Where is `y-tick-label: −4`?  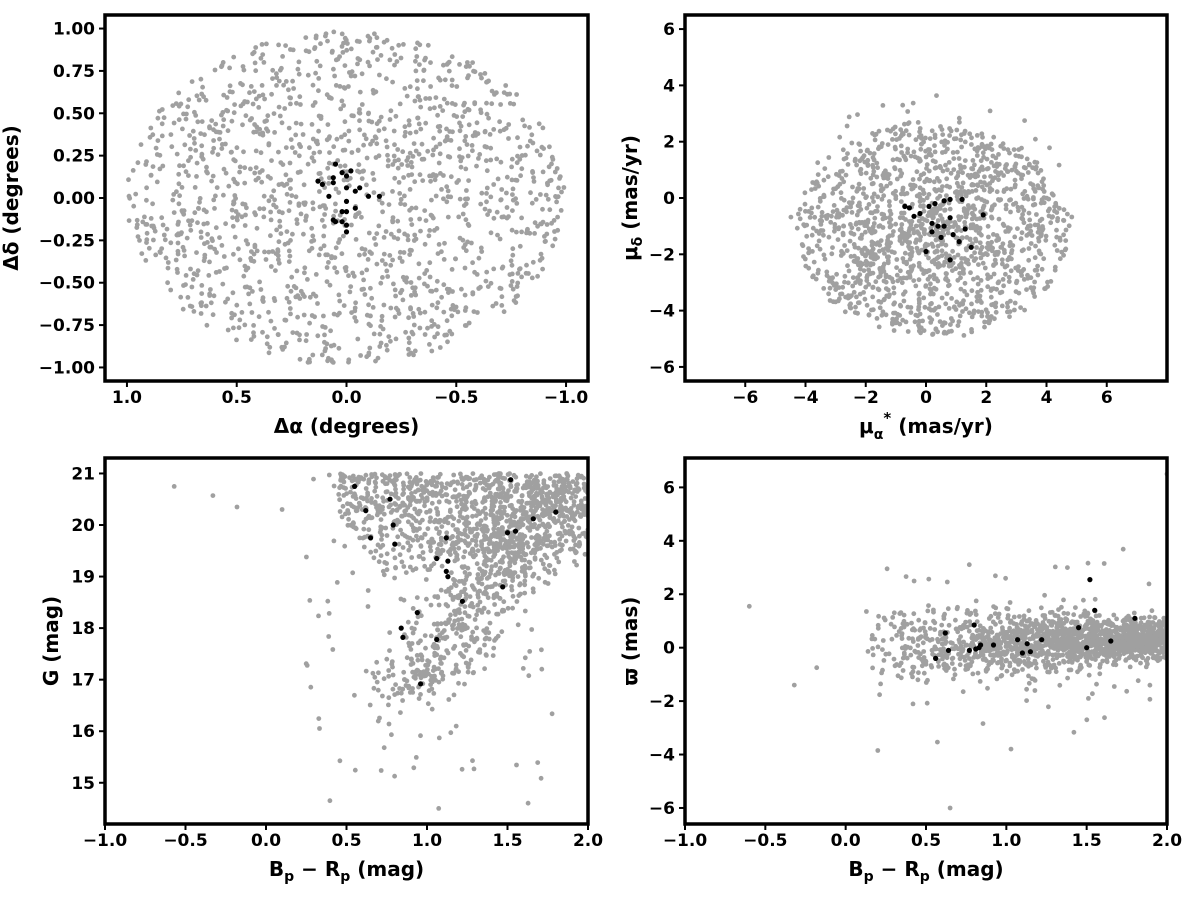 y-tick-label: −4 is located at coordinates (662, 312).